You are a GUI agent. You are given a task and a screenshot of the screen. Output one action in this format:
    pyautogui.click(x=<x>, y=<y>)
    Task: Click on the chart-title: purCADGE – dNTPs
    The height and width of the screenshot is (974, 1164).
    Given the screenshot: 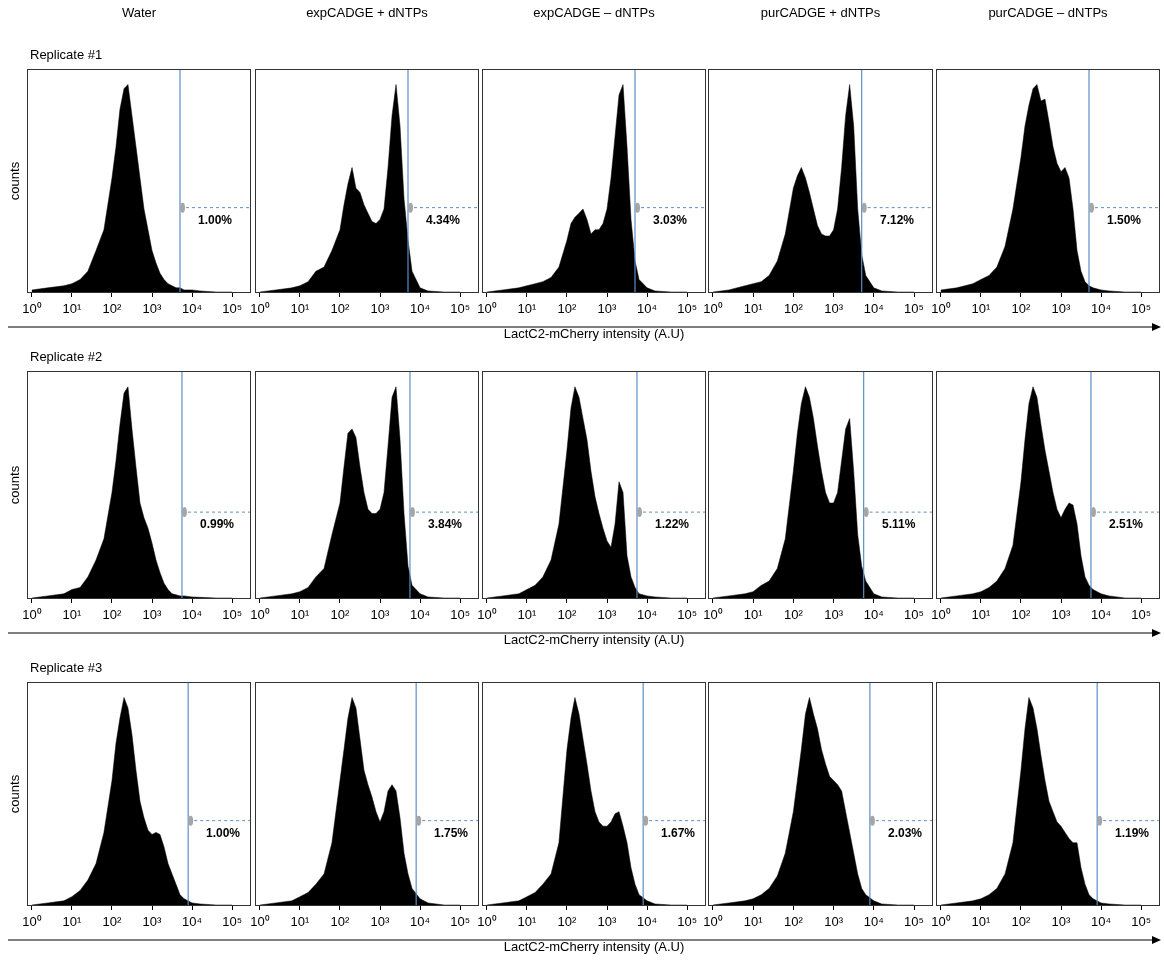 What is the action you would take?
    pyautogui.click(x=1048, y=13)
    